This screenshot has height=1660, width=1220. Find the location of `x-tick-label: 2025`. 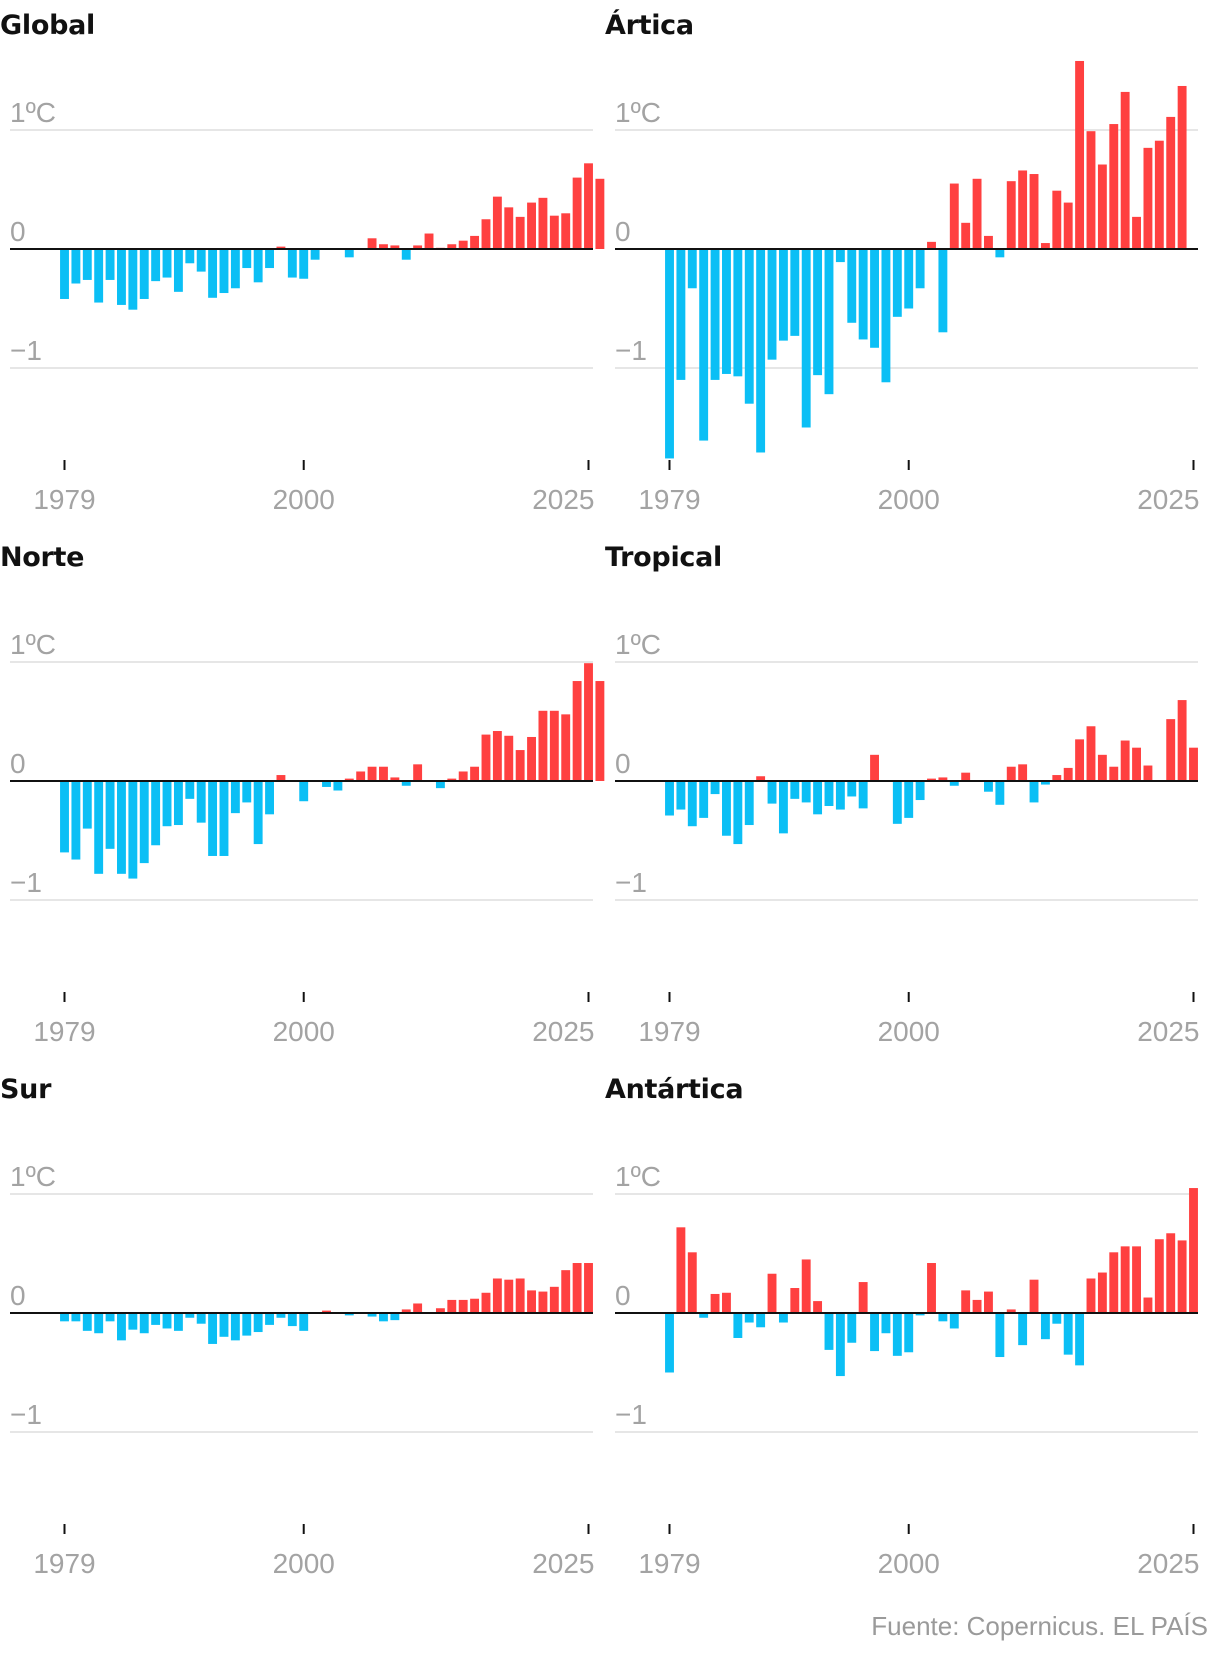

x-tick-label: 2025 is located at coordinates (1168, 1563).